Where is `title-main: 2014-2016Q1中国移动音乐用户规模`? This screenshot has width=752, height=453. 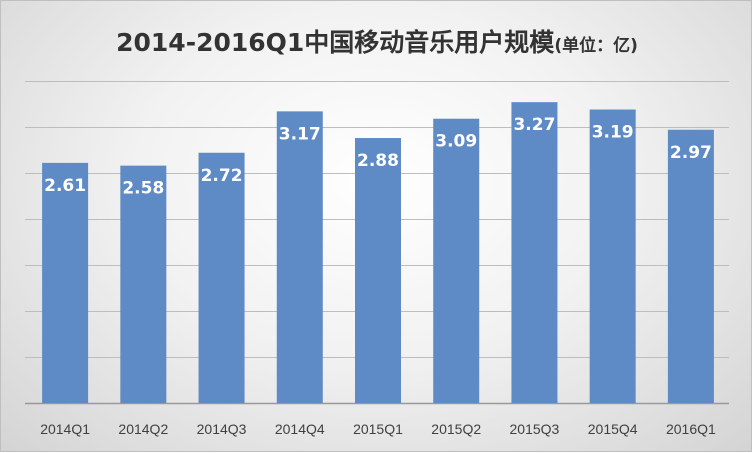 title-main: 2014-2016Q1中国移动音乐用户规模 is located at coordinates (335, 42).